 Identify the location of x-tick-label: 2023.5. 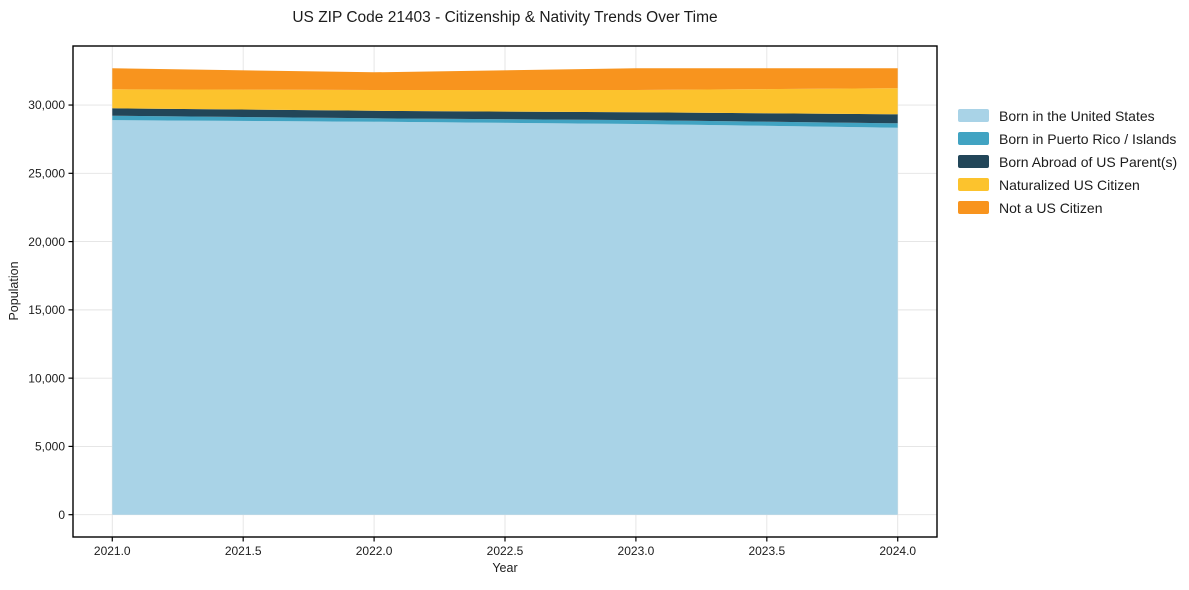
(766, 551).